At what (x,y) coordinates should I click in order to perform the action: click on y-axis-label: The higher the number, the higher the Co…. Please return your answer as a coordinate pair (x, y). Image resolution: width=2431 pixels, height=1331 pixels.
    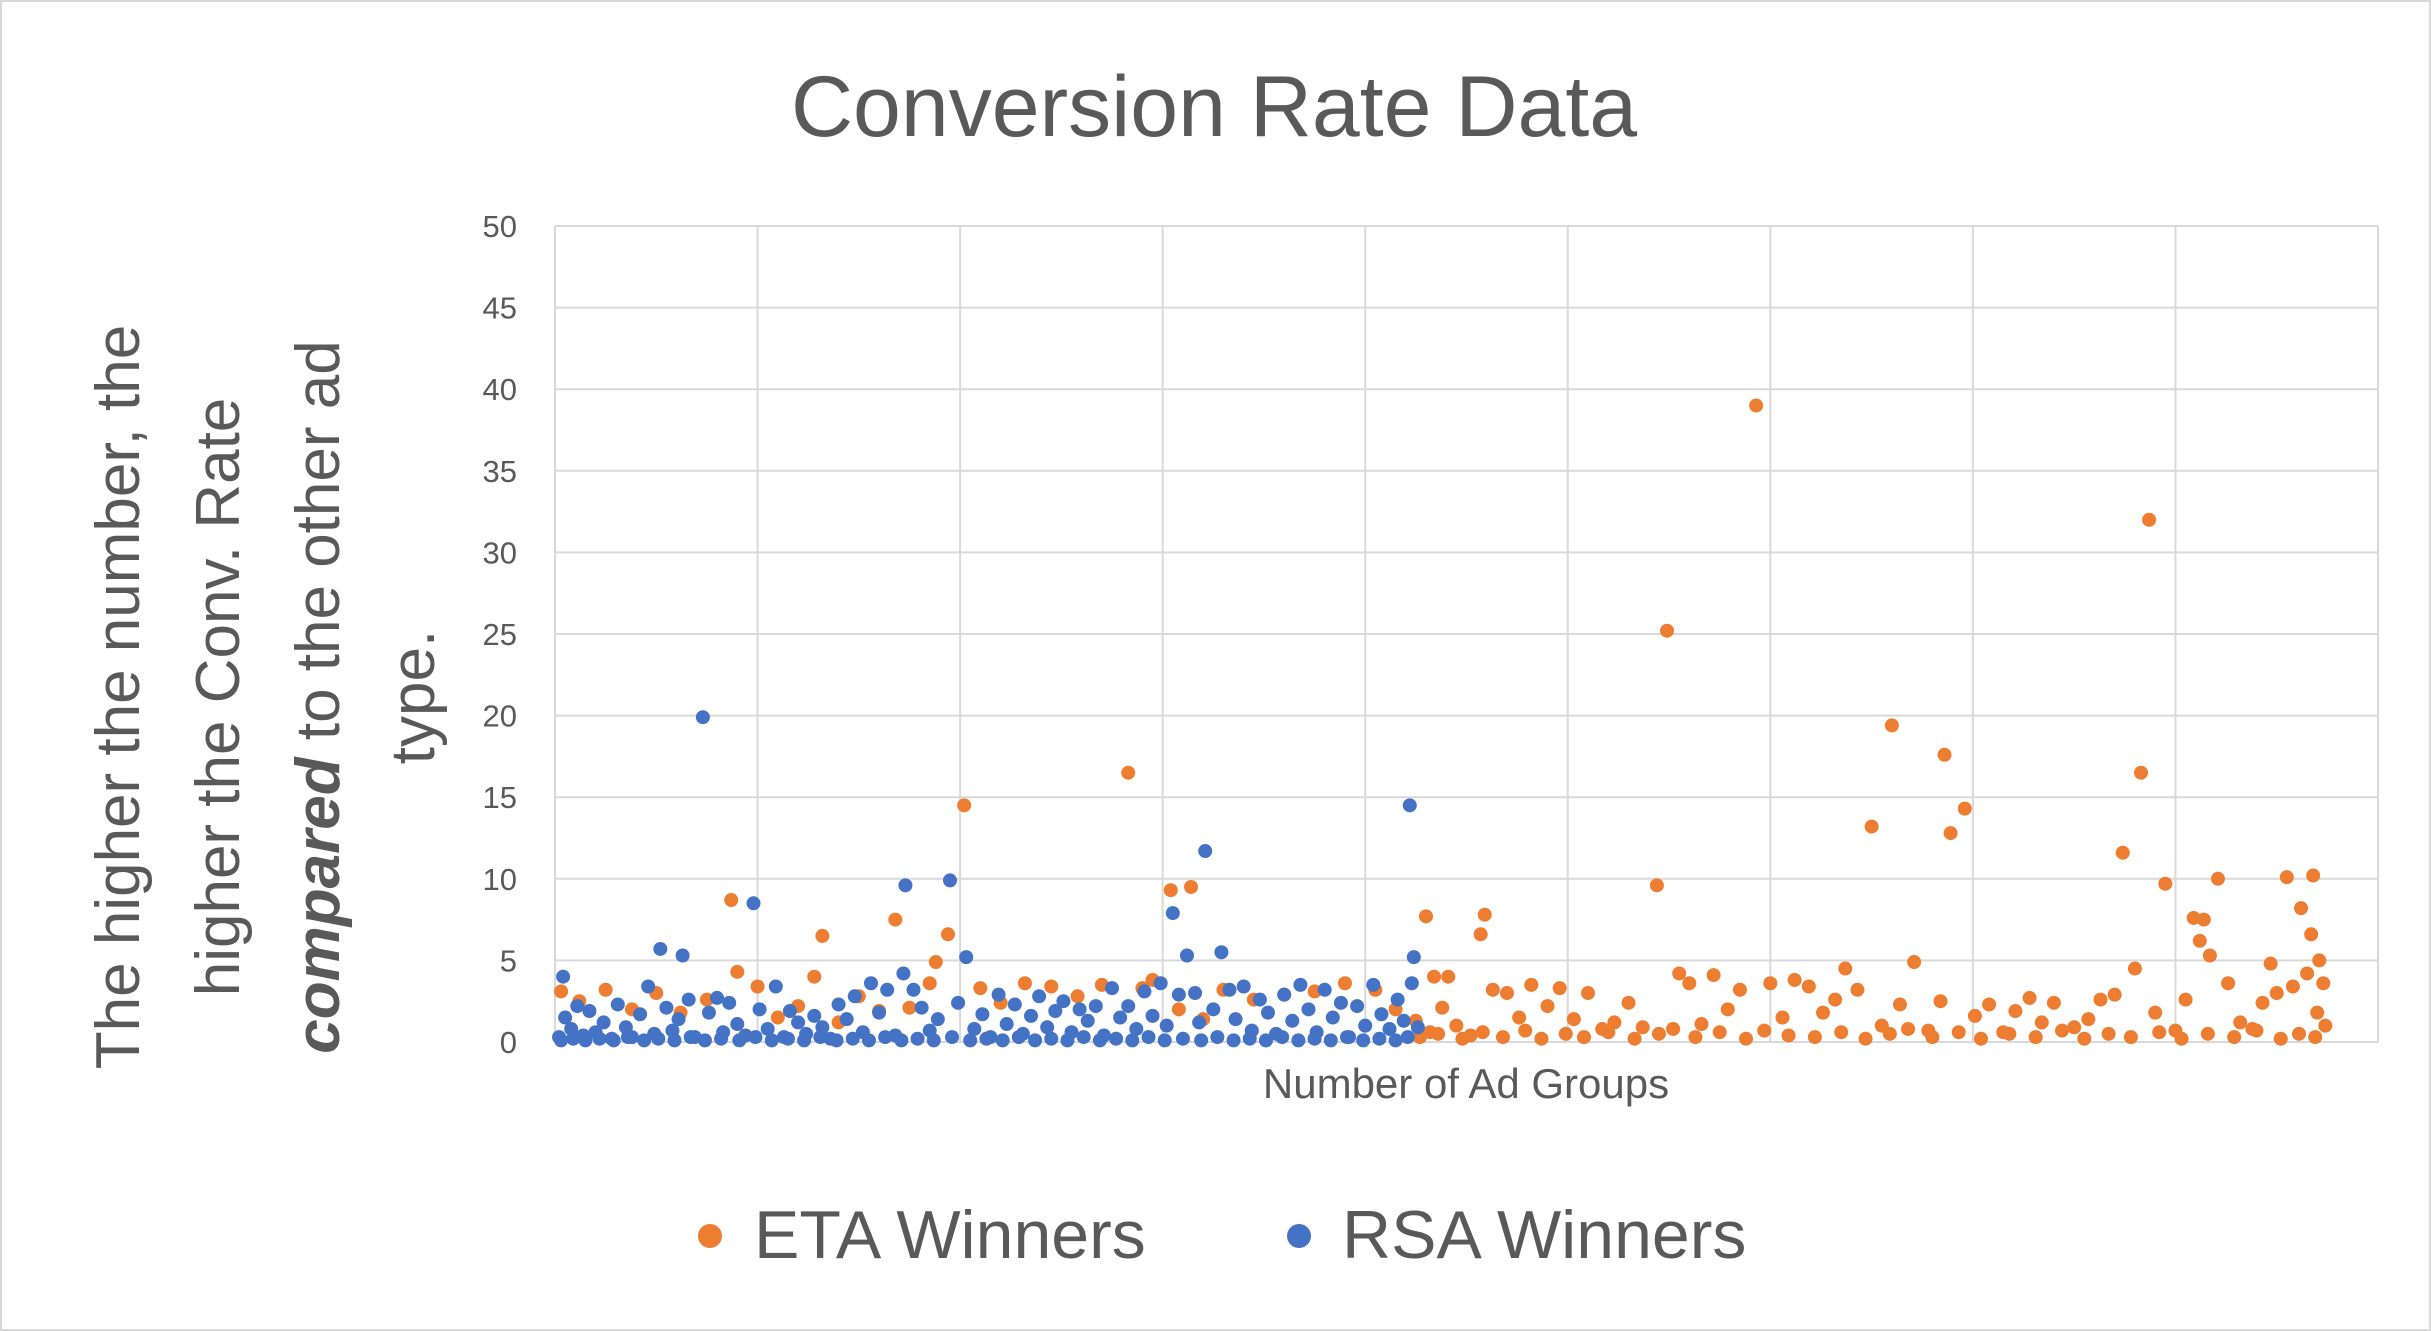
    Looking at the image, I should click on (266, 697).